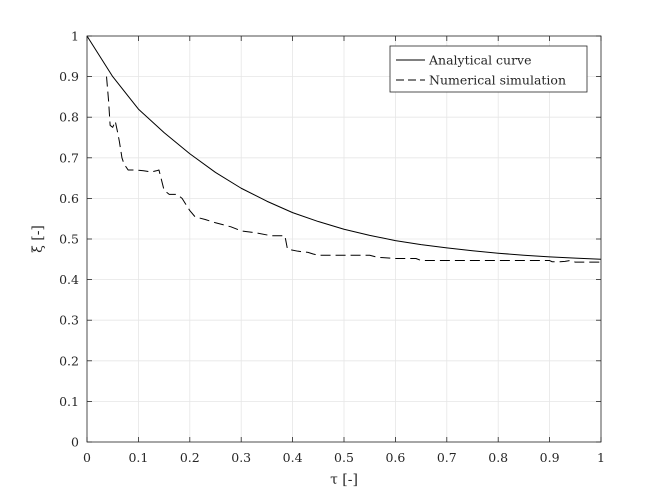  Describe the element at coordinates (480, 60) in the screenshot. I see `legend-label-analytical: Analytical curve` at that location.